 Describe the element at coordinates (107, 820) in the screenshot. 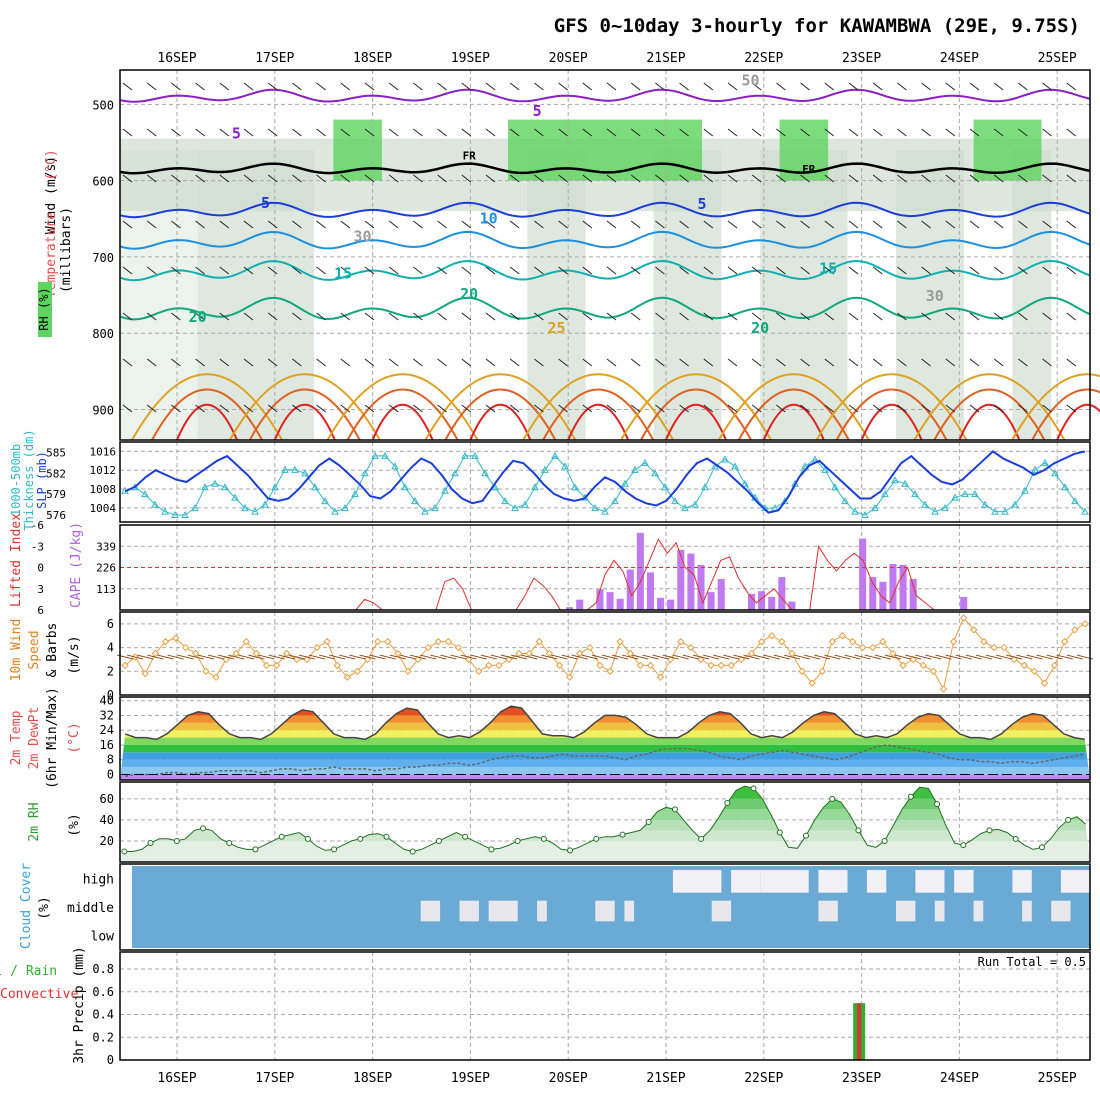

I see `y-tick-label: 40` at that location.